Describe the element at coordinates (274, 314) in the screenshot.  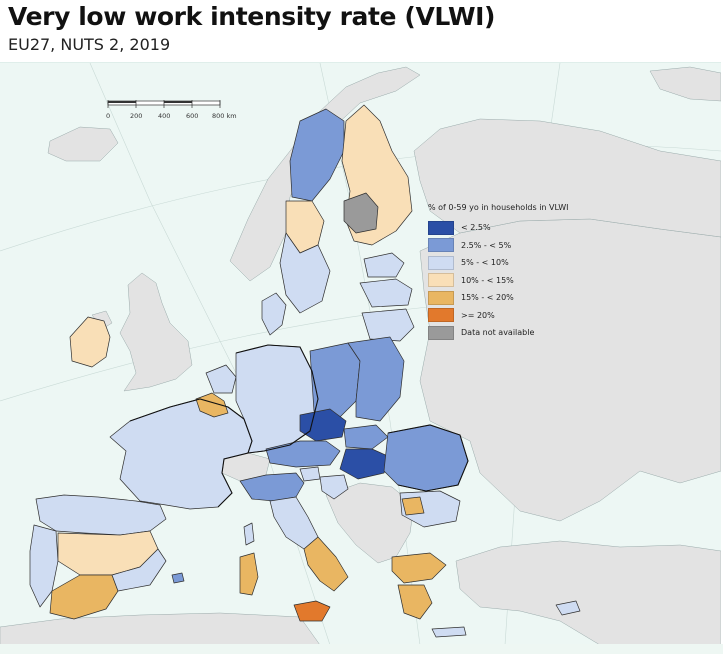
I see `region-denmark` at that location.